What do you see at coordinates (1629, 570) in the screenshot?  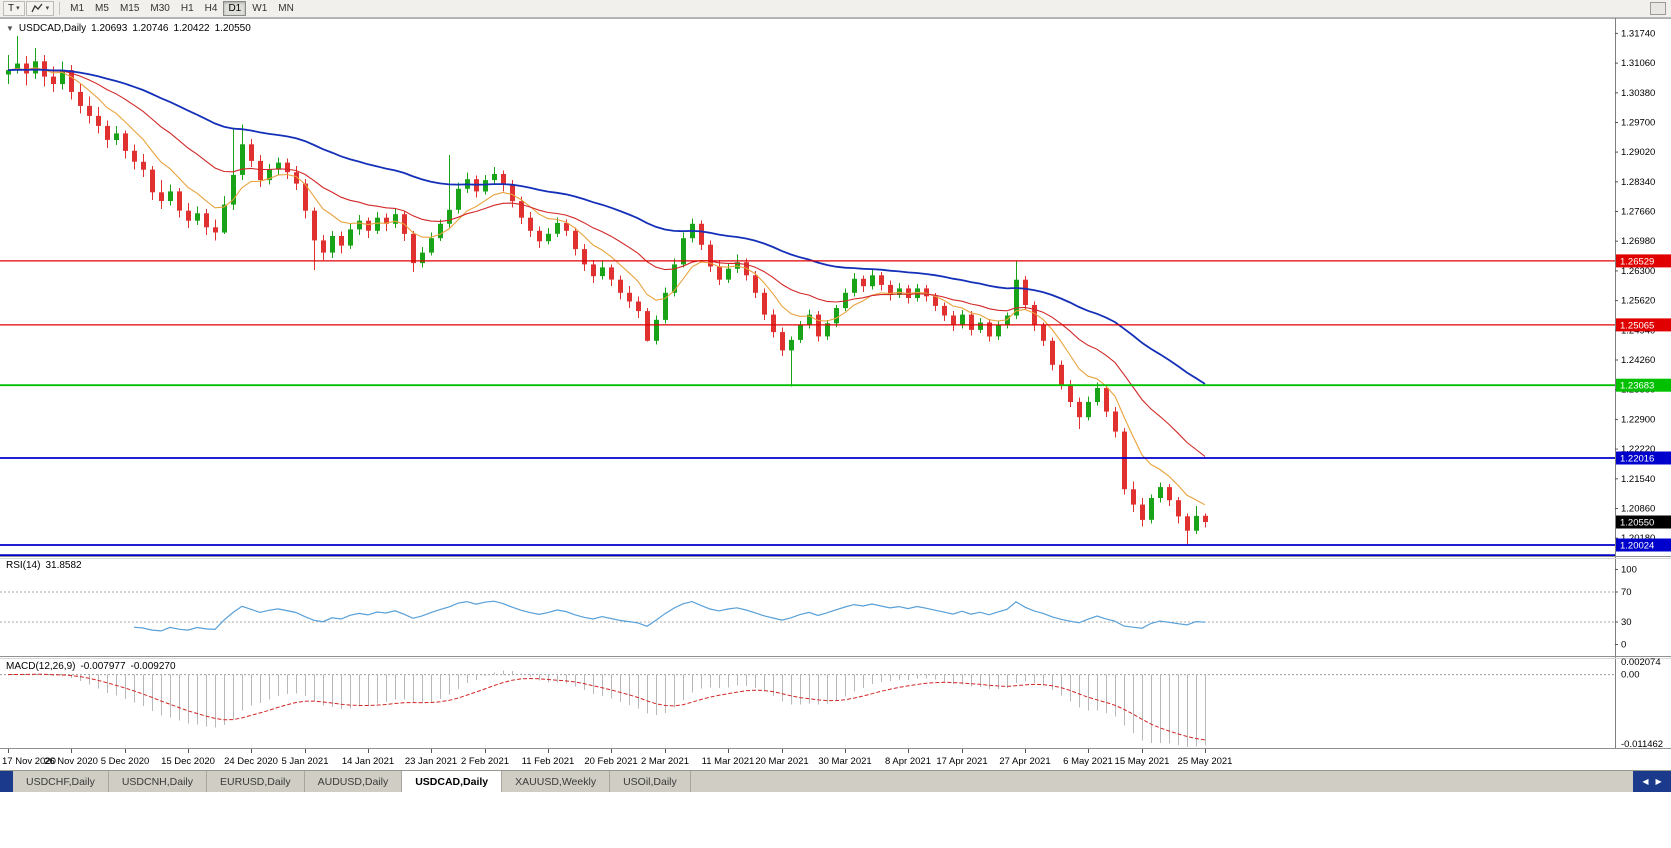 I see `svg-text: 100` at bounding box center [1629, 570].